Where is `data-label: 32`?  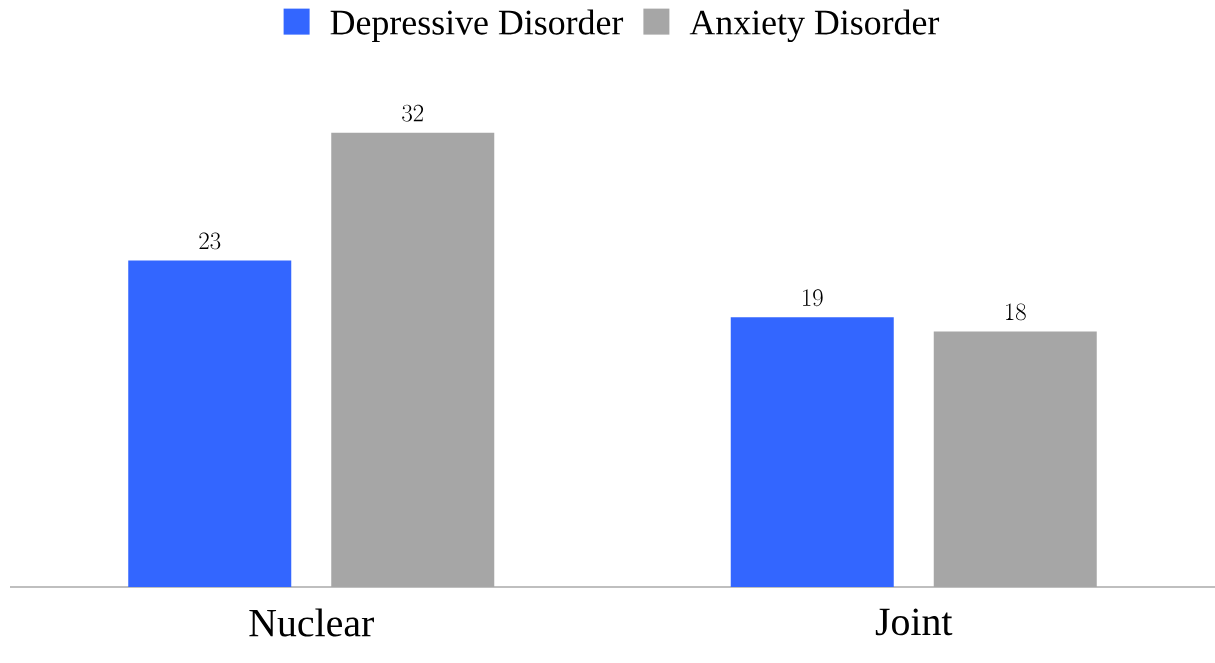 data-label: 32 is located at coordinates (413, 113).